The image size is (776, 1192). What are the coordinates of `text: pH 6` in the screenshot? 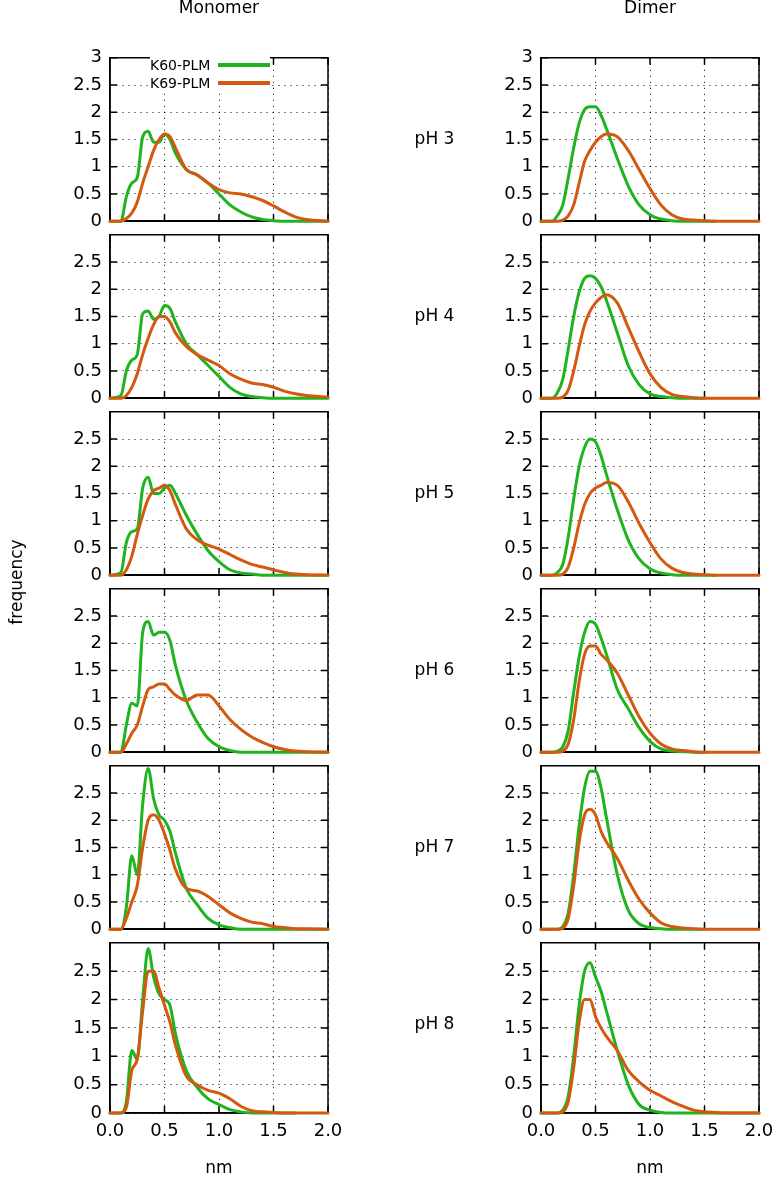 It's located at (434, 668).